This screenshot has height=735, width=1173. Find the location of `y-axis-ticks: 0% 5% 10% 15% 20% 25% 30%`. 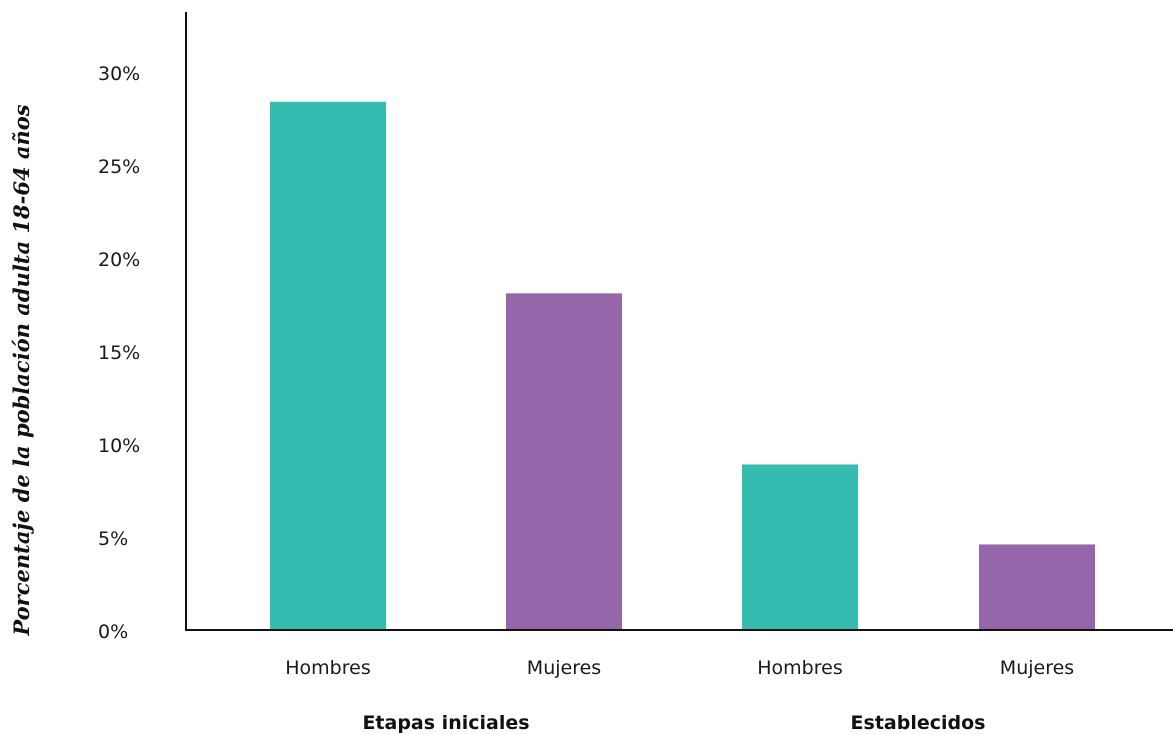

y-axis-ticks: 0% 5% 10% 15% 20% 25% 30% is located at coordinates (119, 353).